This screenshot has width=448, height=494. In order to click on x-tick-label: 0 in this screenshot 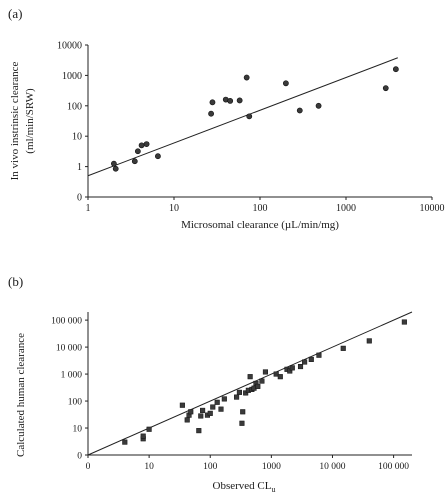, I will do `click(88, 467)`.